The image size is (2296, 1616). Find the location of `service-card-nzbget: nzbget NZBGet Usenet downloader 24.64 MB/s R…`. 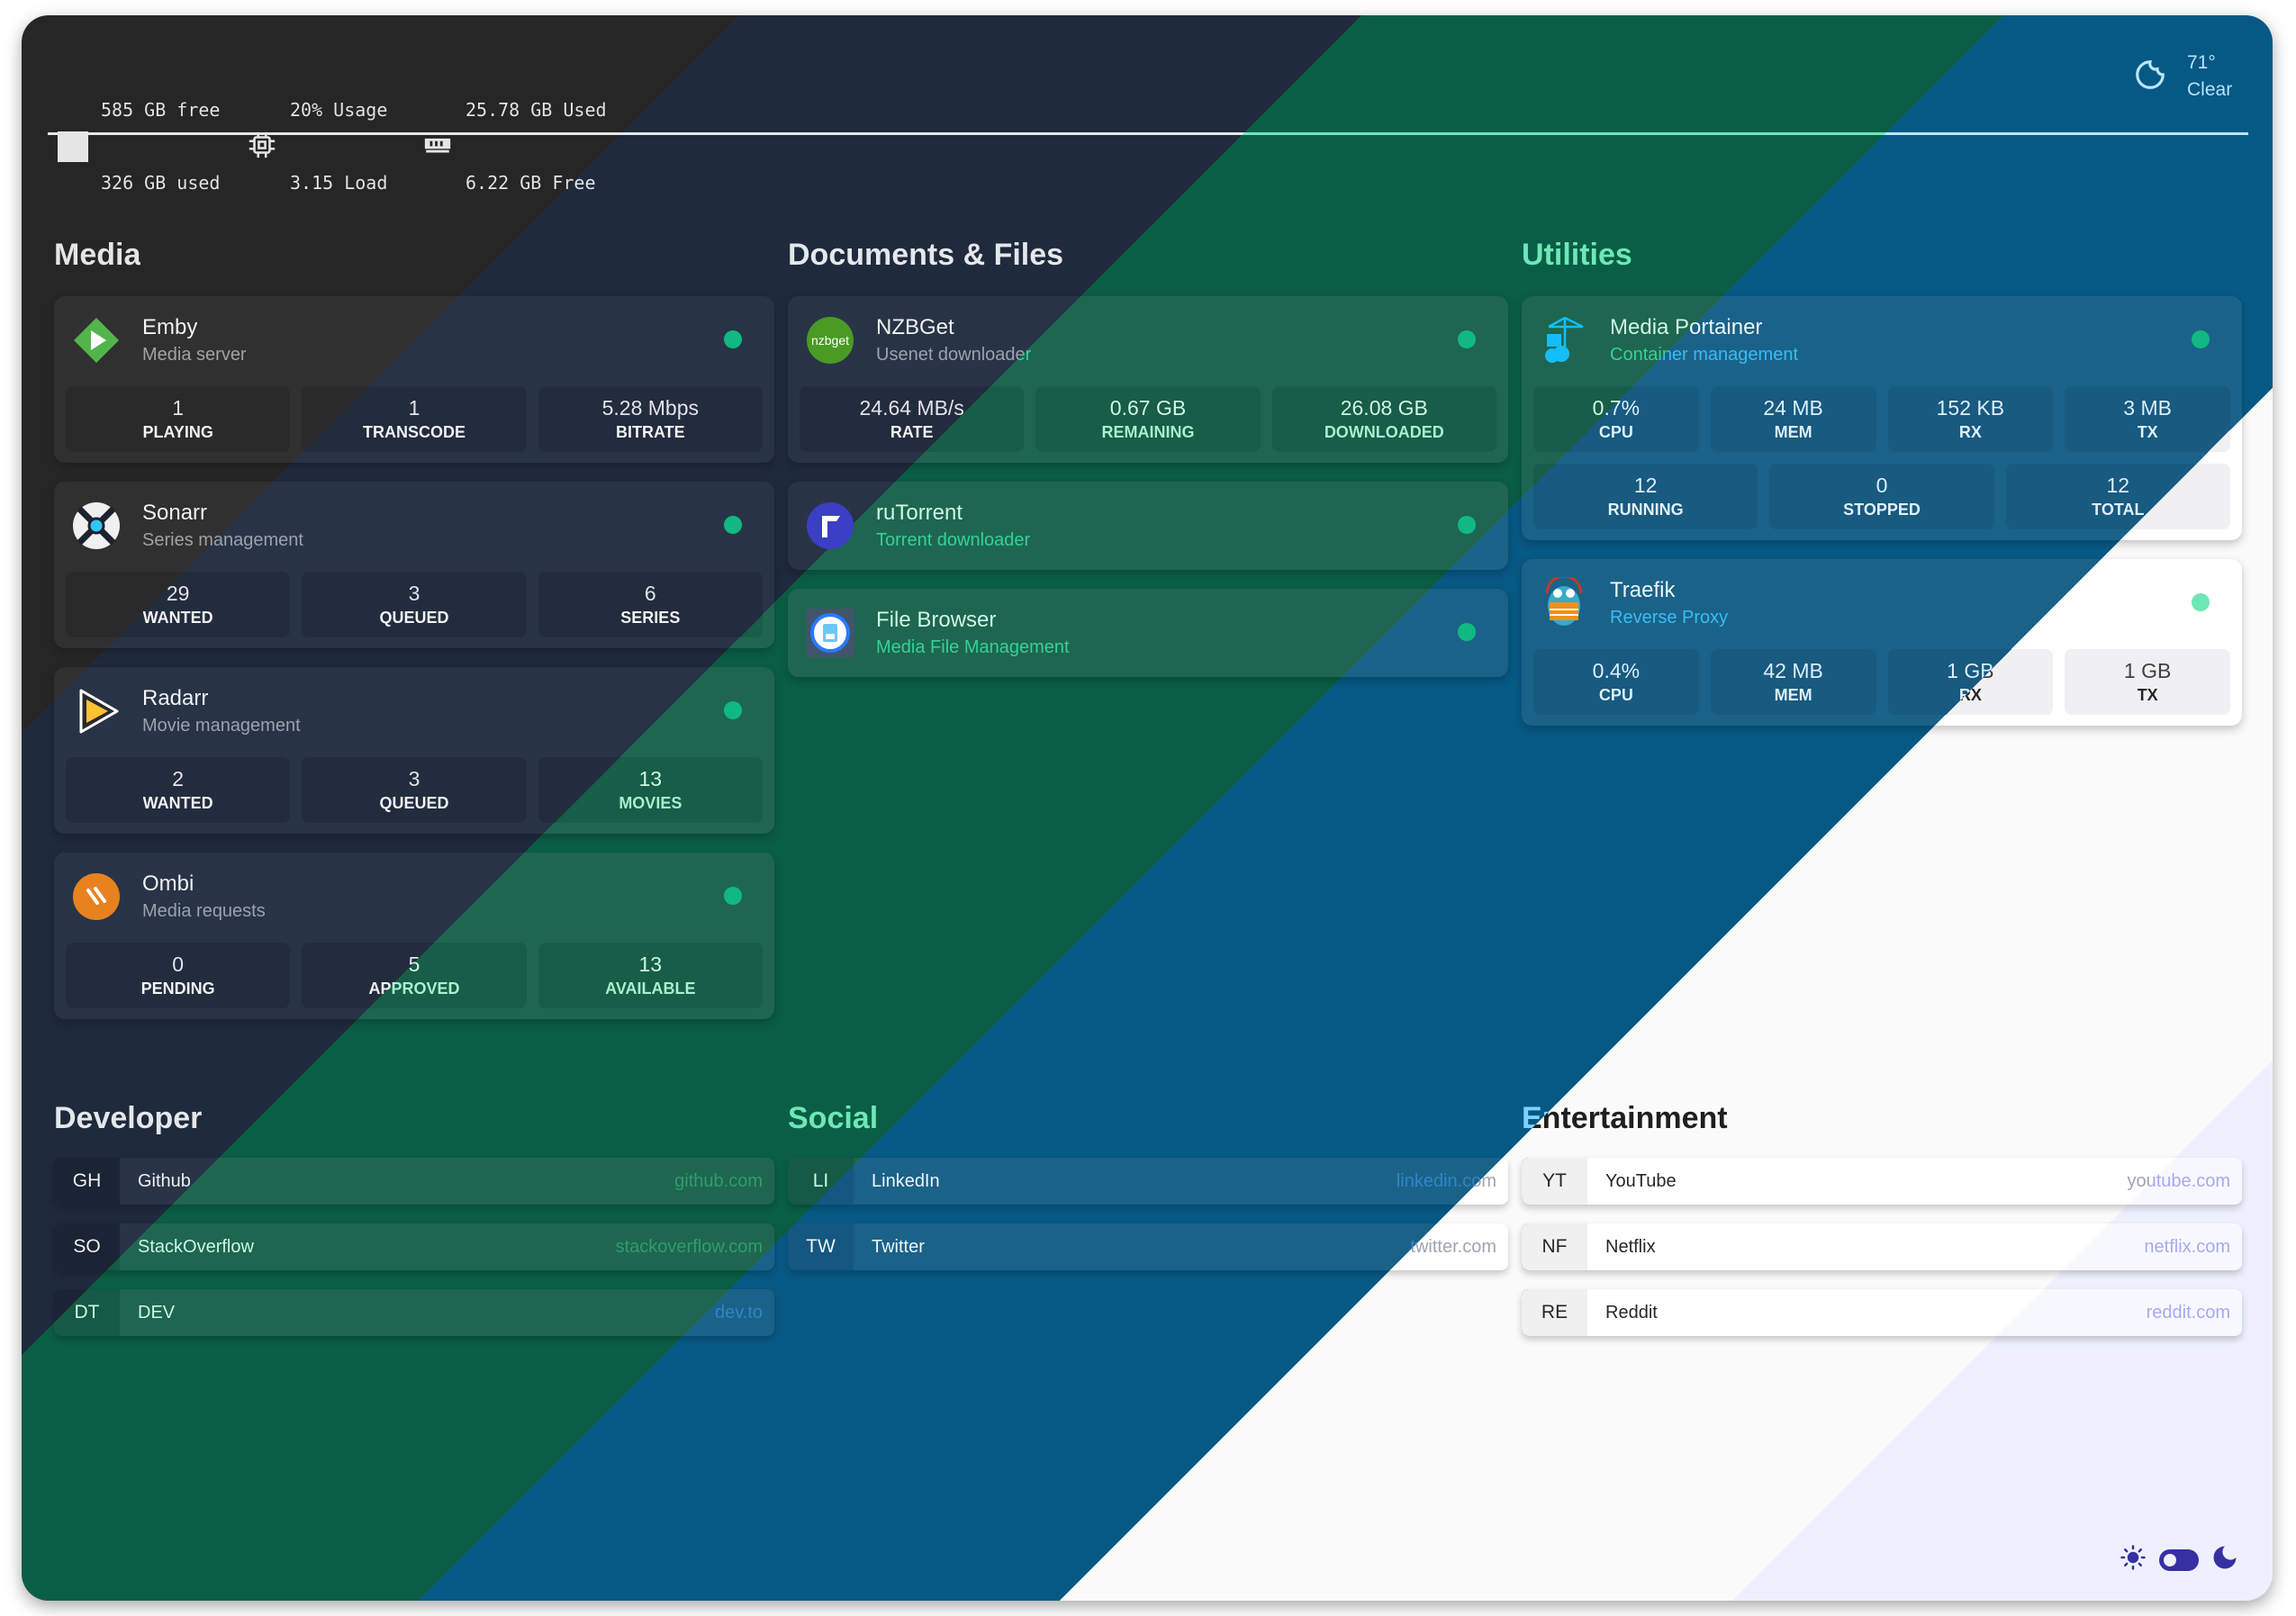

service-card-nzbget: nzbget NZBGet Usenet downloader 24.64 MB/s R… is located at coordinates (1148, 379).